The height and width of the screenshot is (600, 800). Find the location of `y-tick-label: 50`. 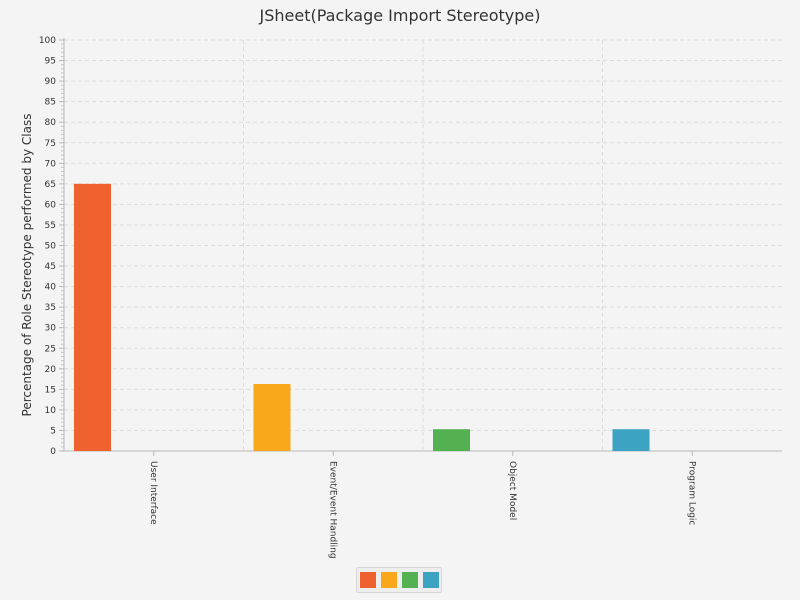

y-tick-label: 50 is located at coordinates (51, 247).